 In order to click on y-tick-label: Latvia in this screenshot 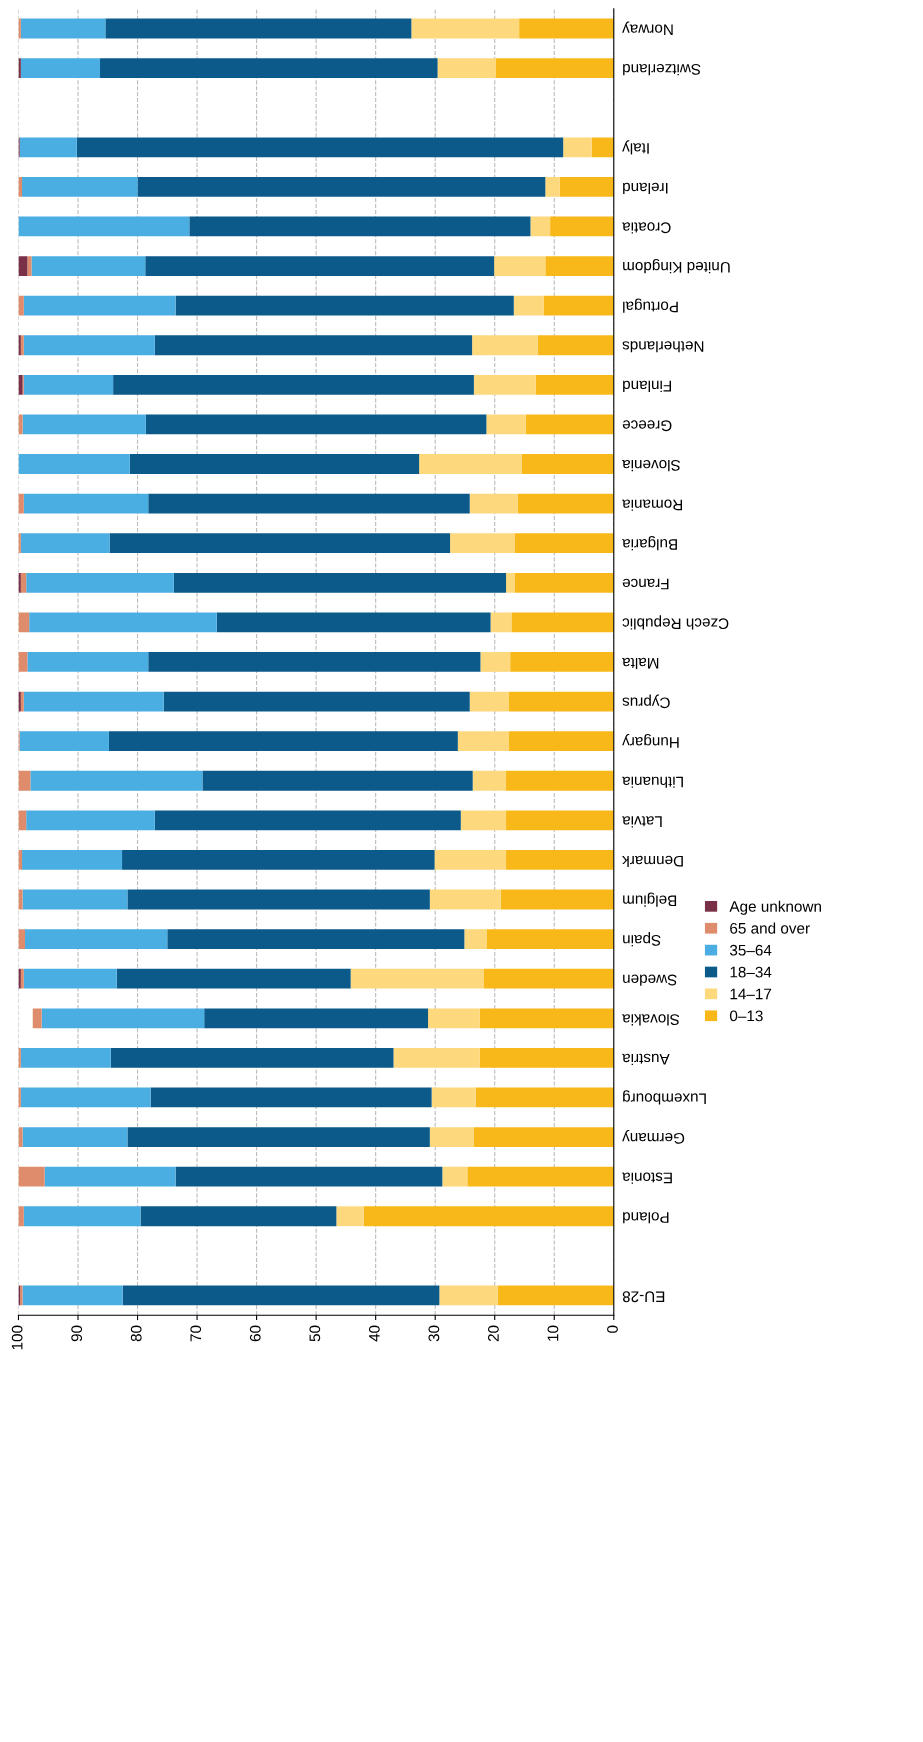, I will do `click(642, 822)`.